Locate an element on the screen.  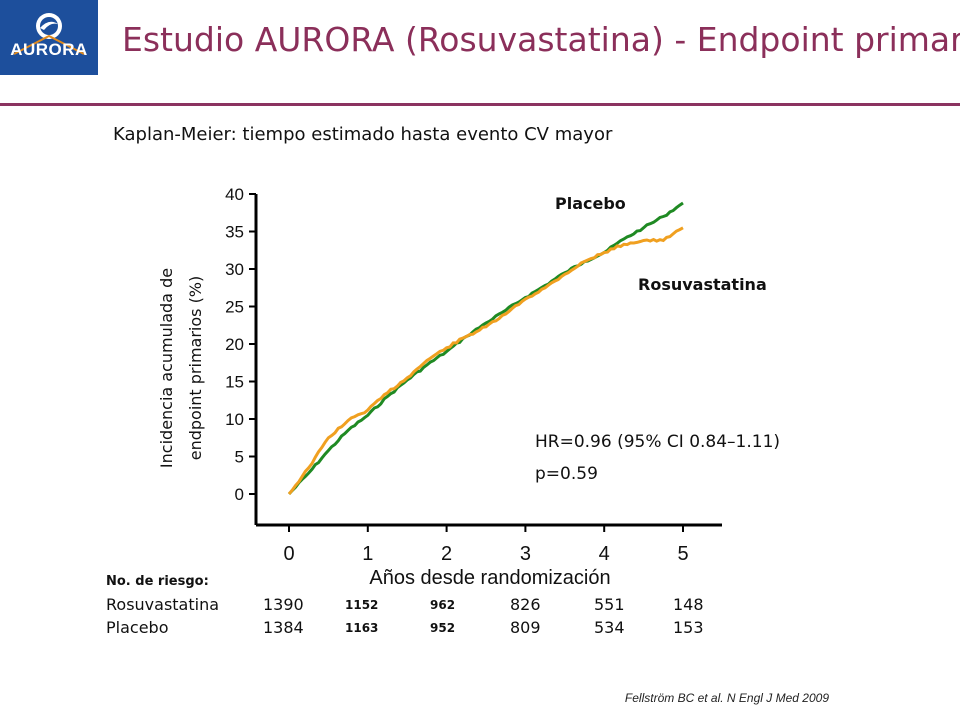
risk-row-rosuvastatina: Rosuvastatina 1390 1152 962 826 551 148 is located at coordinates (480, 605).